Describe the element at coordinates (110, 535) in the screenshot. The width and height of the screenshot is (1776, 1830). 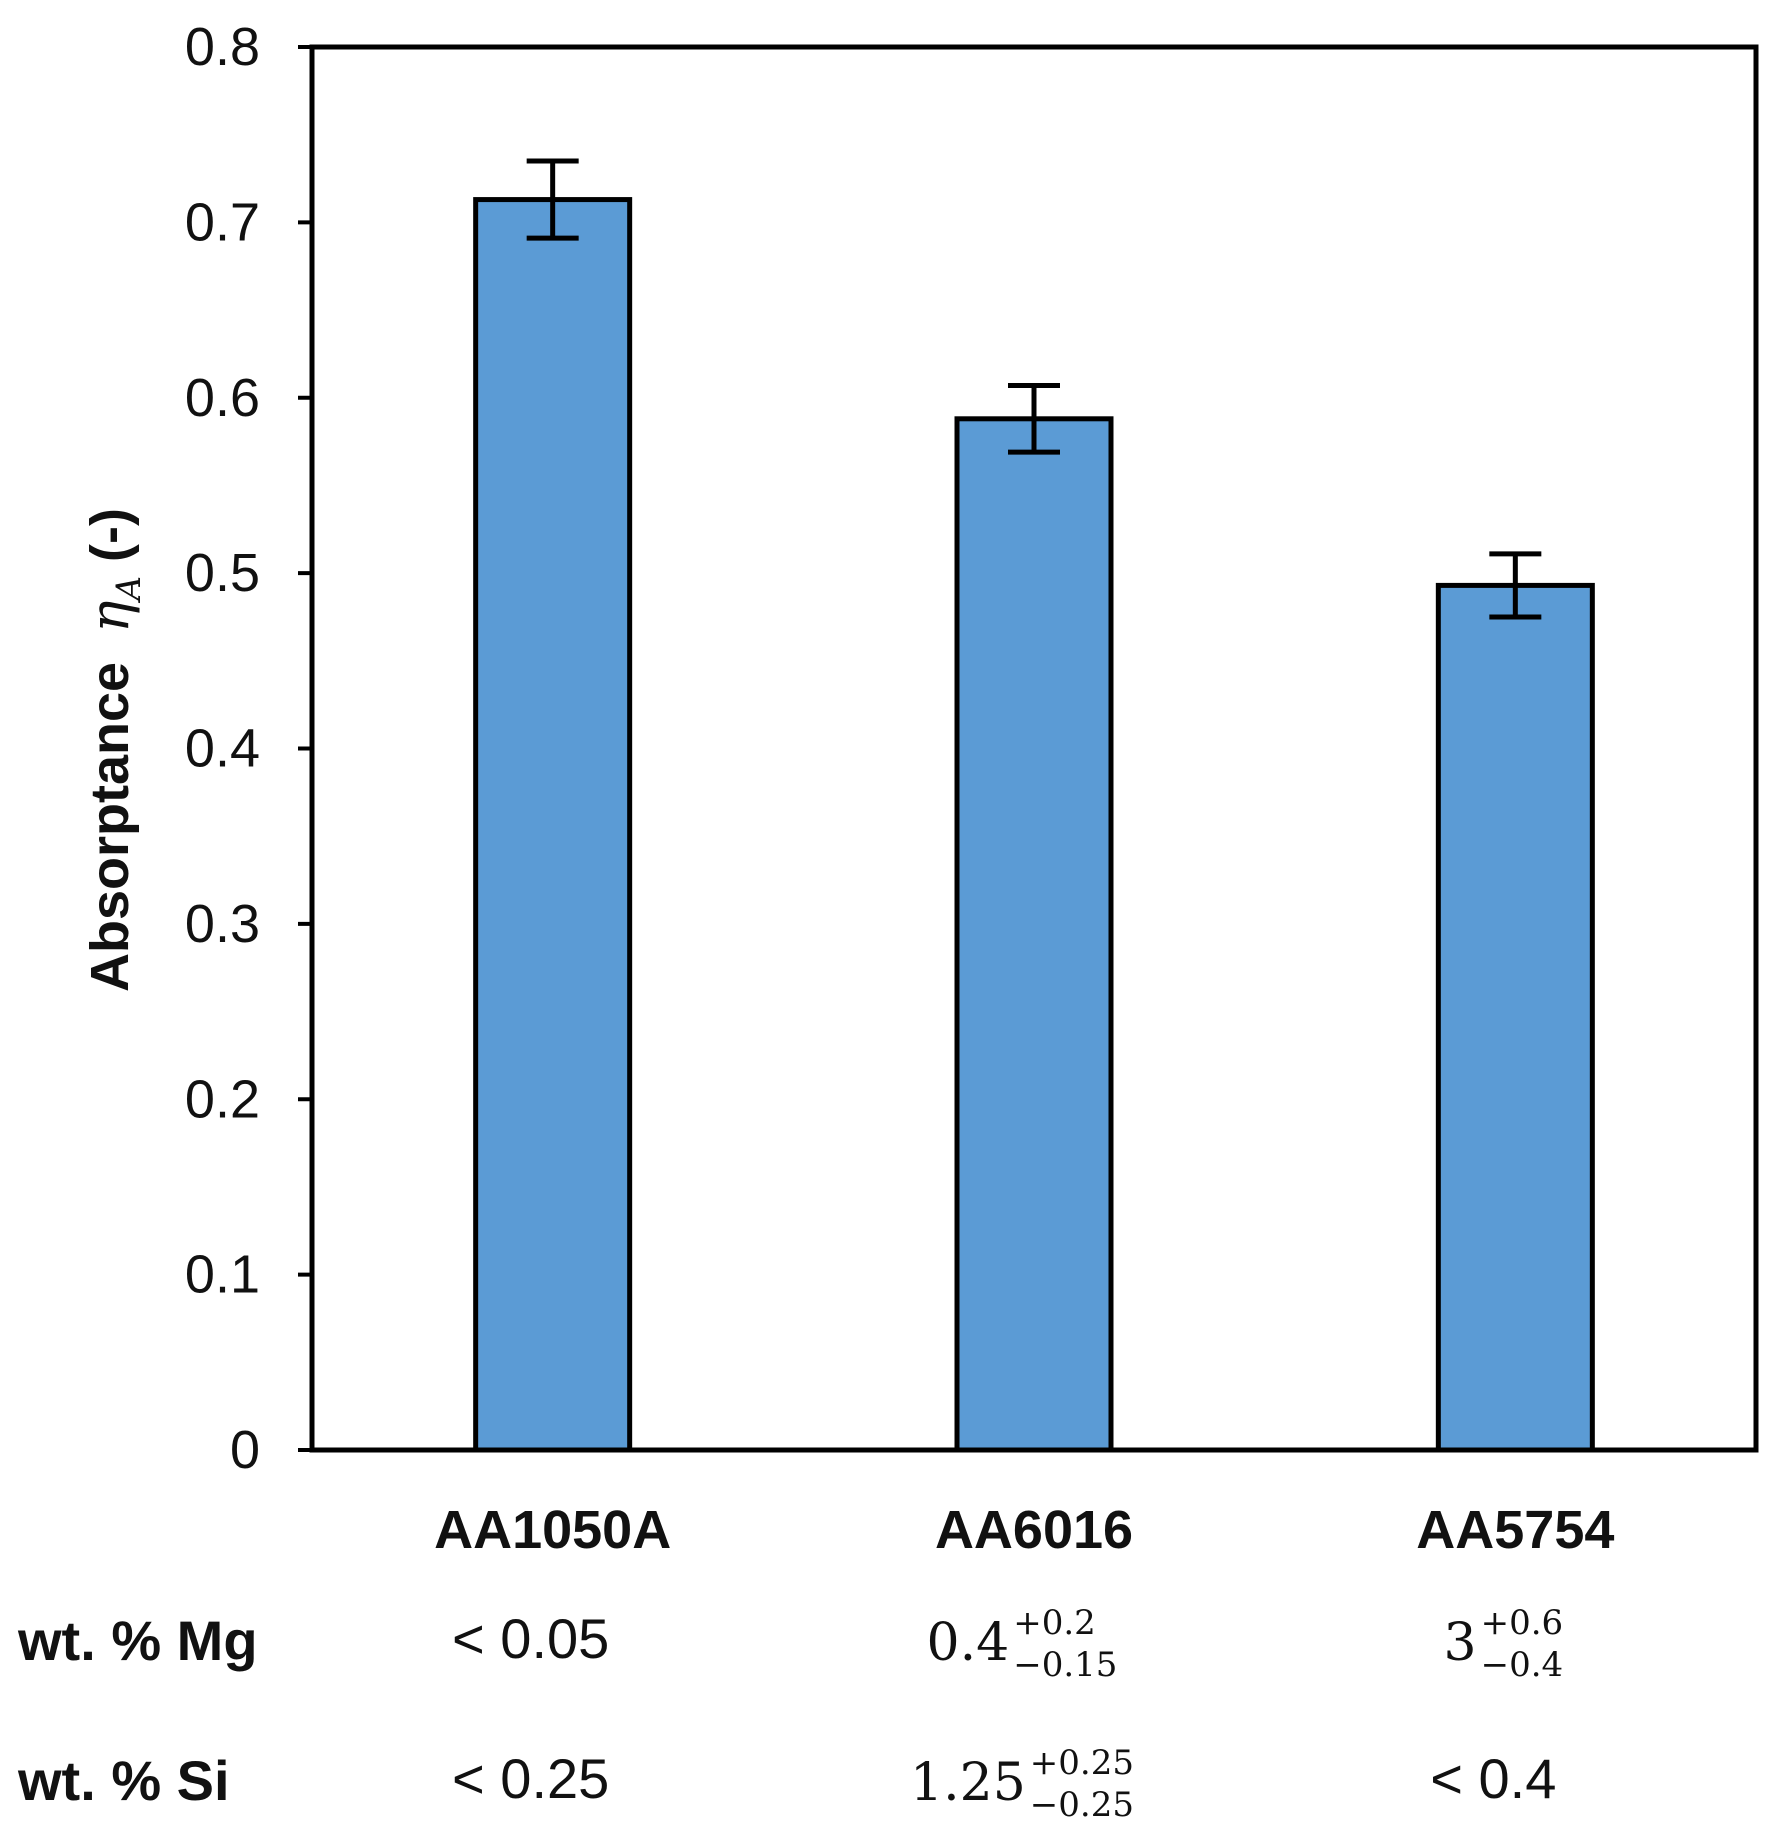
I see `y-axis-label-unit: (-)` at that location.